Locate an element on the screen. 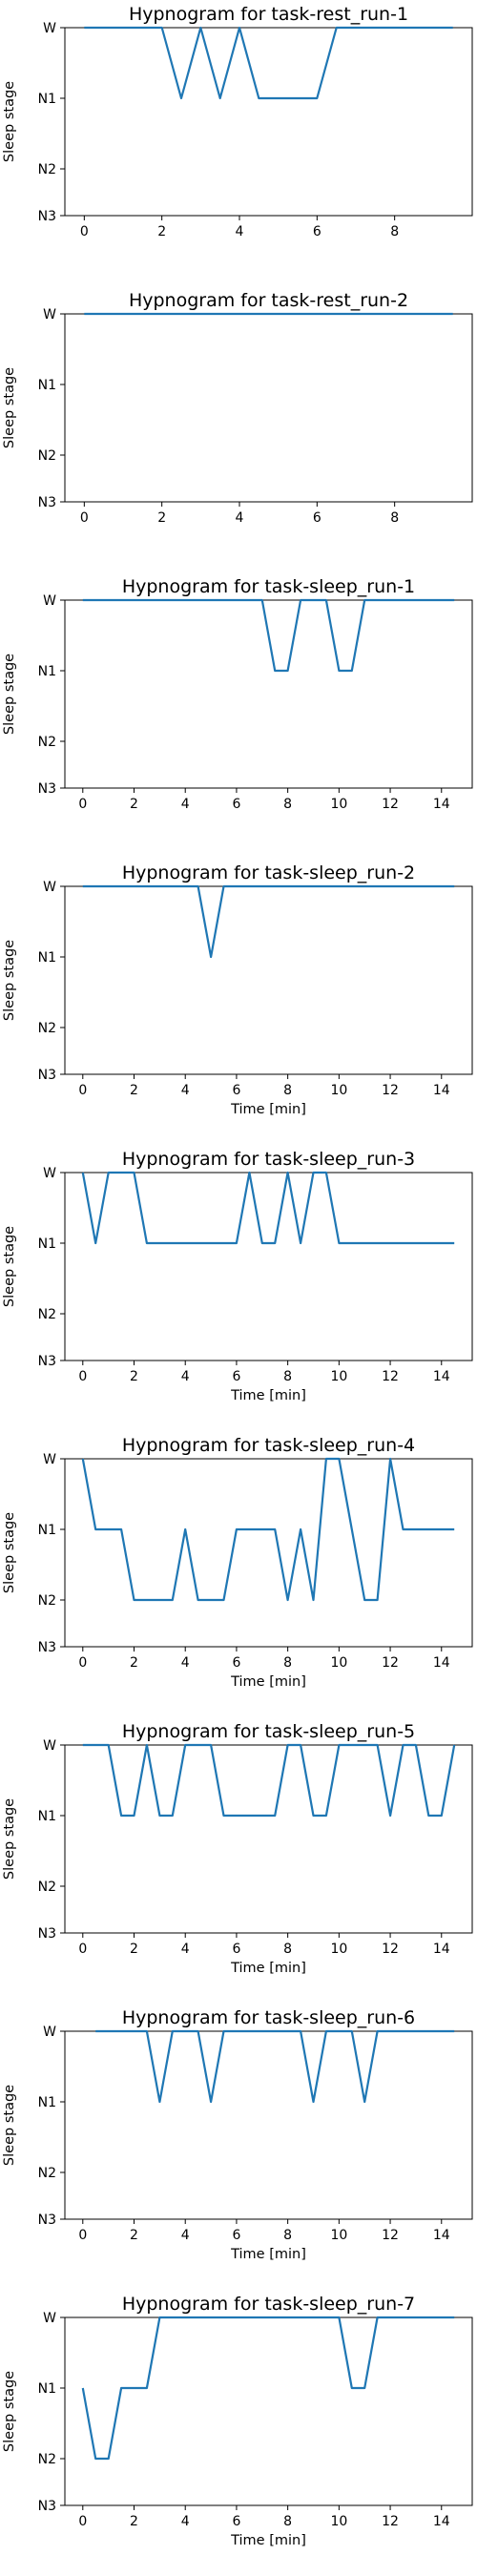 This screenshot has height=2576, width=477. chart-title: Hypnogram for task-sleep_run-5 is located at coordinates (268, 1731).